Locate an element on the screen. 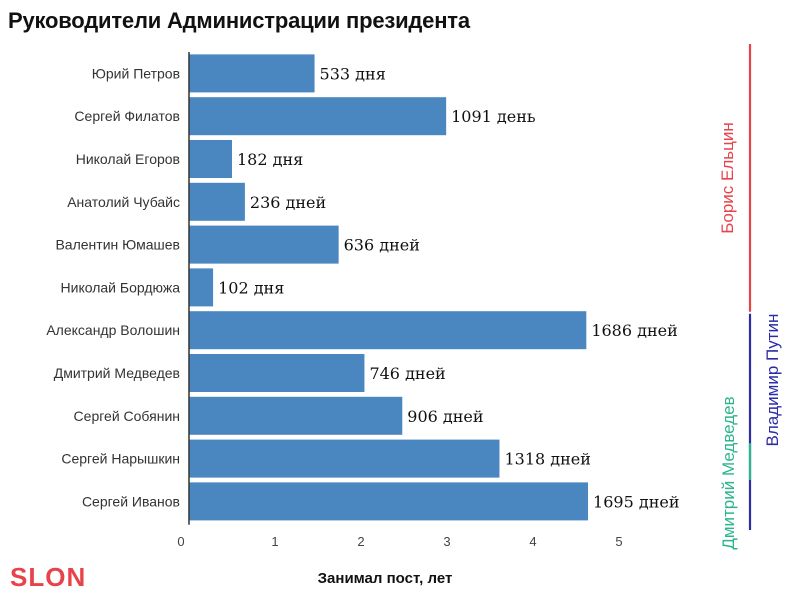 The width and height of the screenshot is (800, 600). category-label: Дмитрий Медведев is located at coordinates (117, 373).